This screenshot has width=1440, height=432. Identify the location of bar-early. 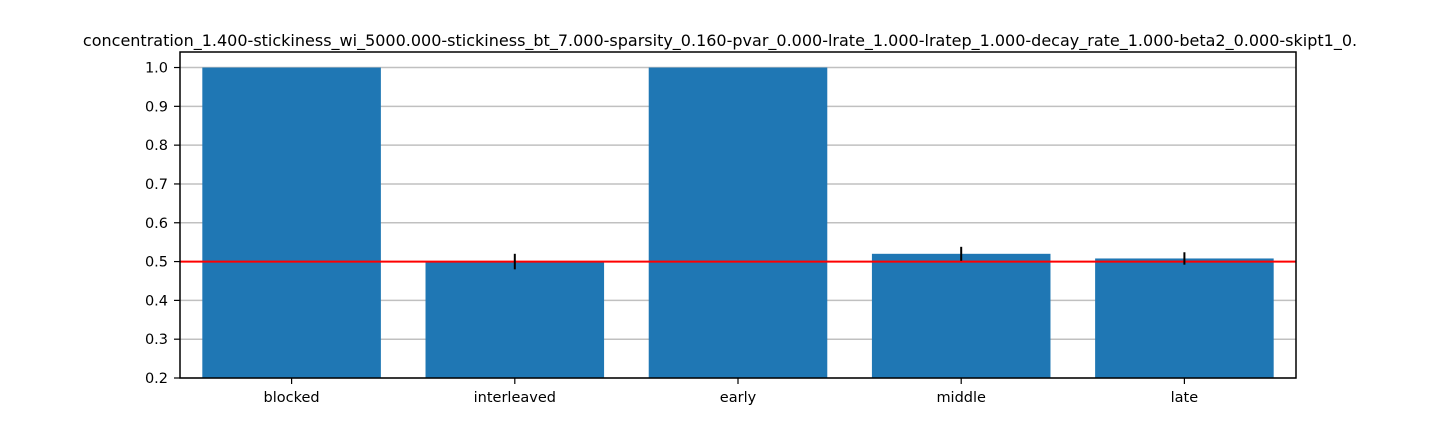
(738, 223).